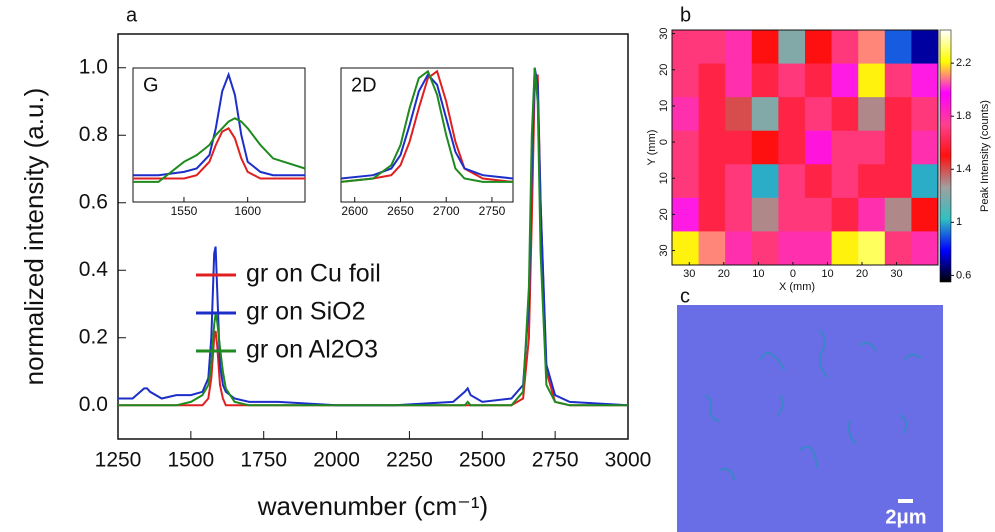 The image size is (995, 532). What do you see at coordinates (184, 211) in the screenshot?
I see `x-tick-label: 1550` at bounding box center [184, 211].